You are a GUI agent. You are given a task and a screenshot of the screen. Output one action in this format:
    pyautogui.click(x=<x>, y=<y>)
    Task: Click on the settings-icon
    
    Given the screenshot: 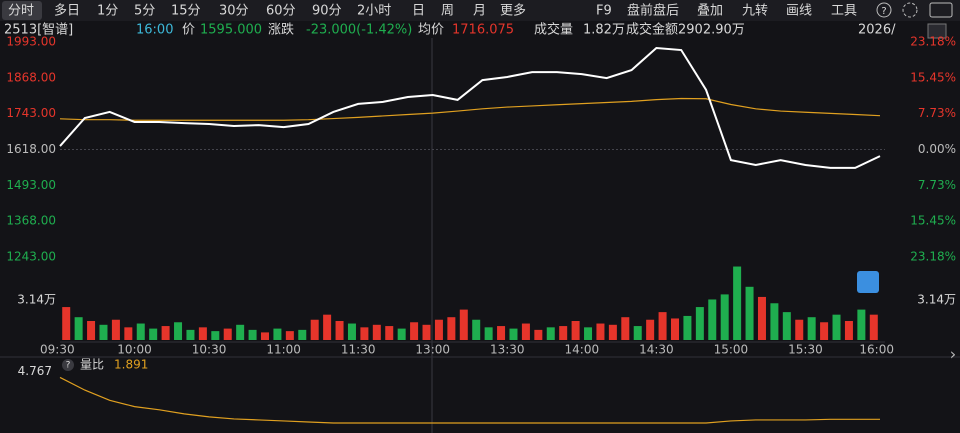 What is the action you would take?
    pyautogui.click(x=910, y=10)
    